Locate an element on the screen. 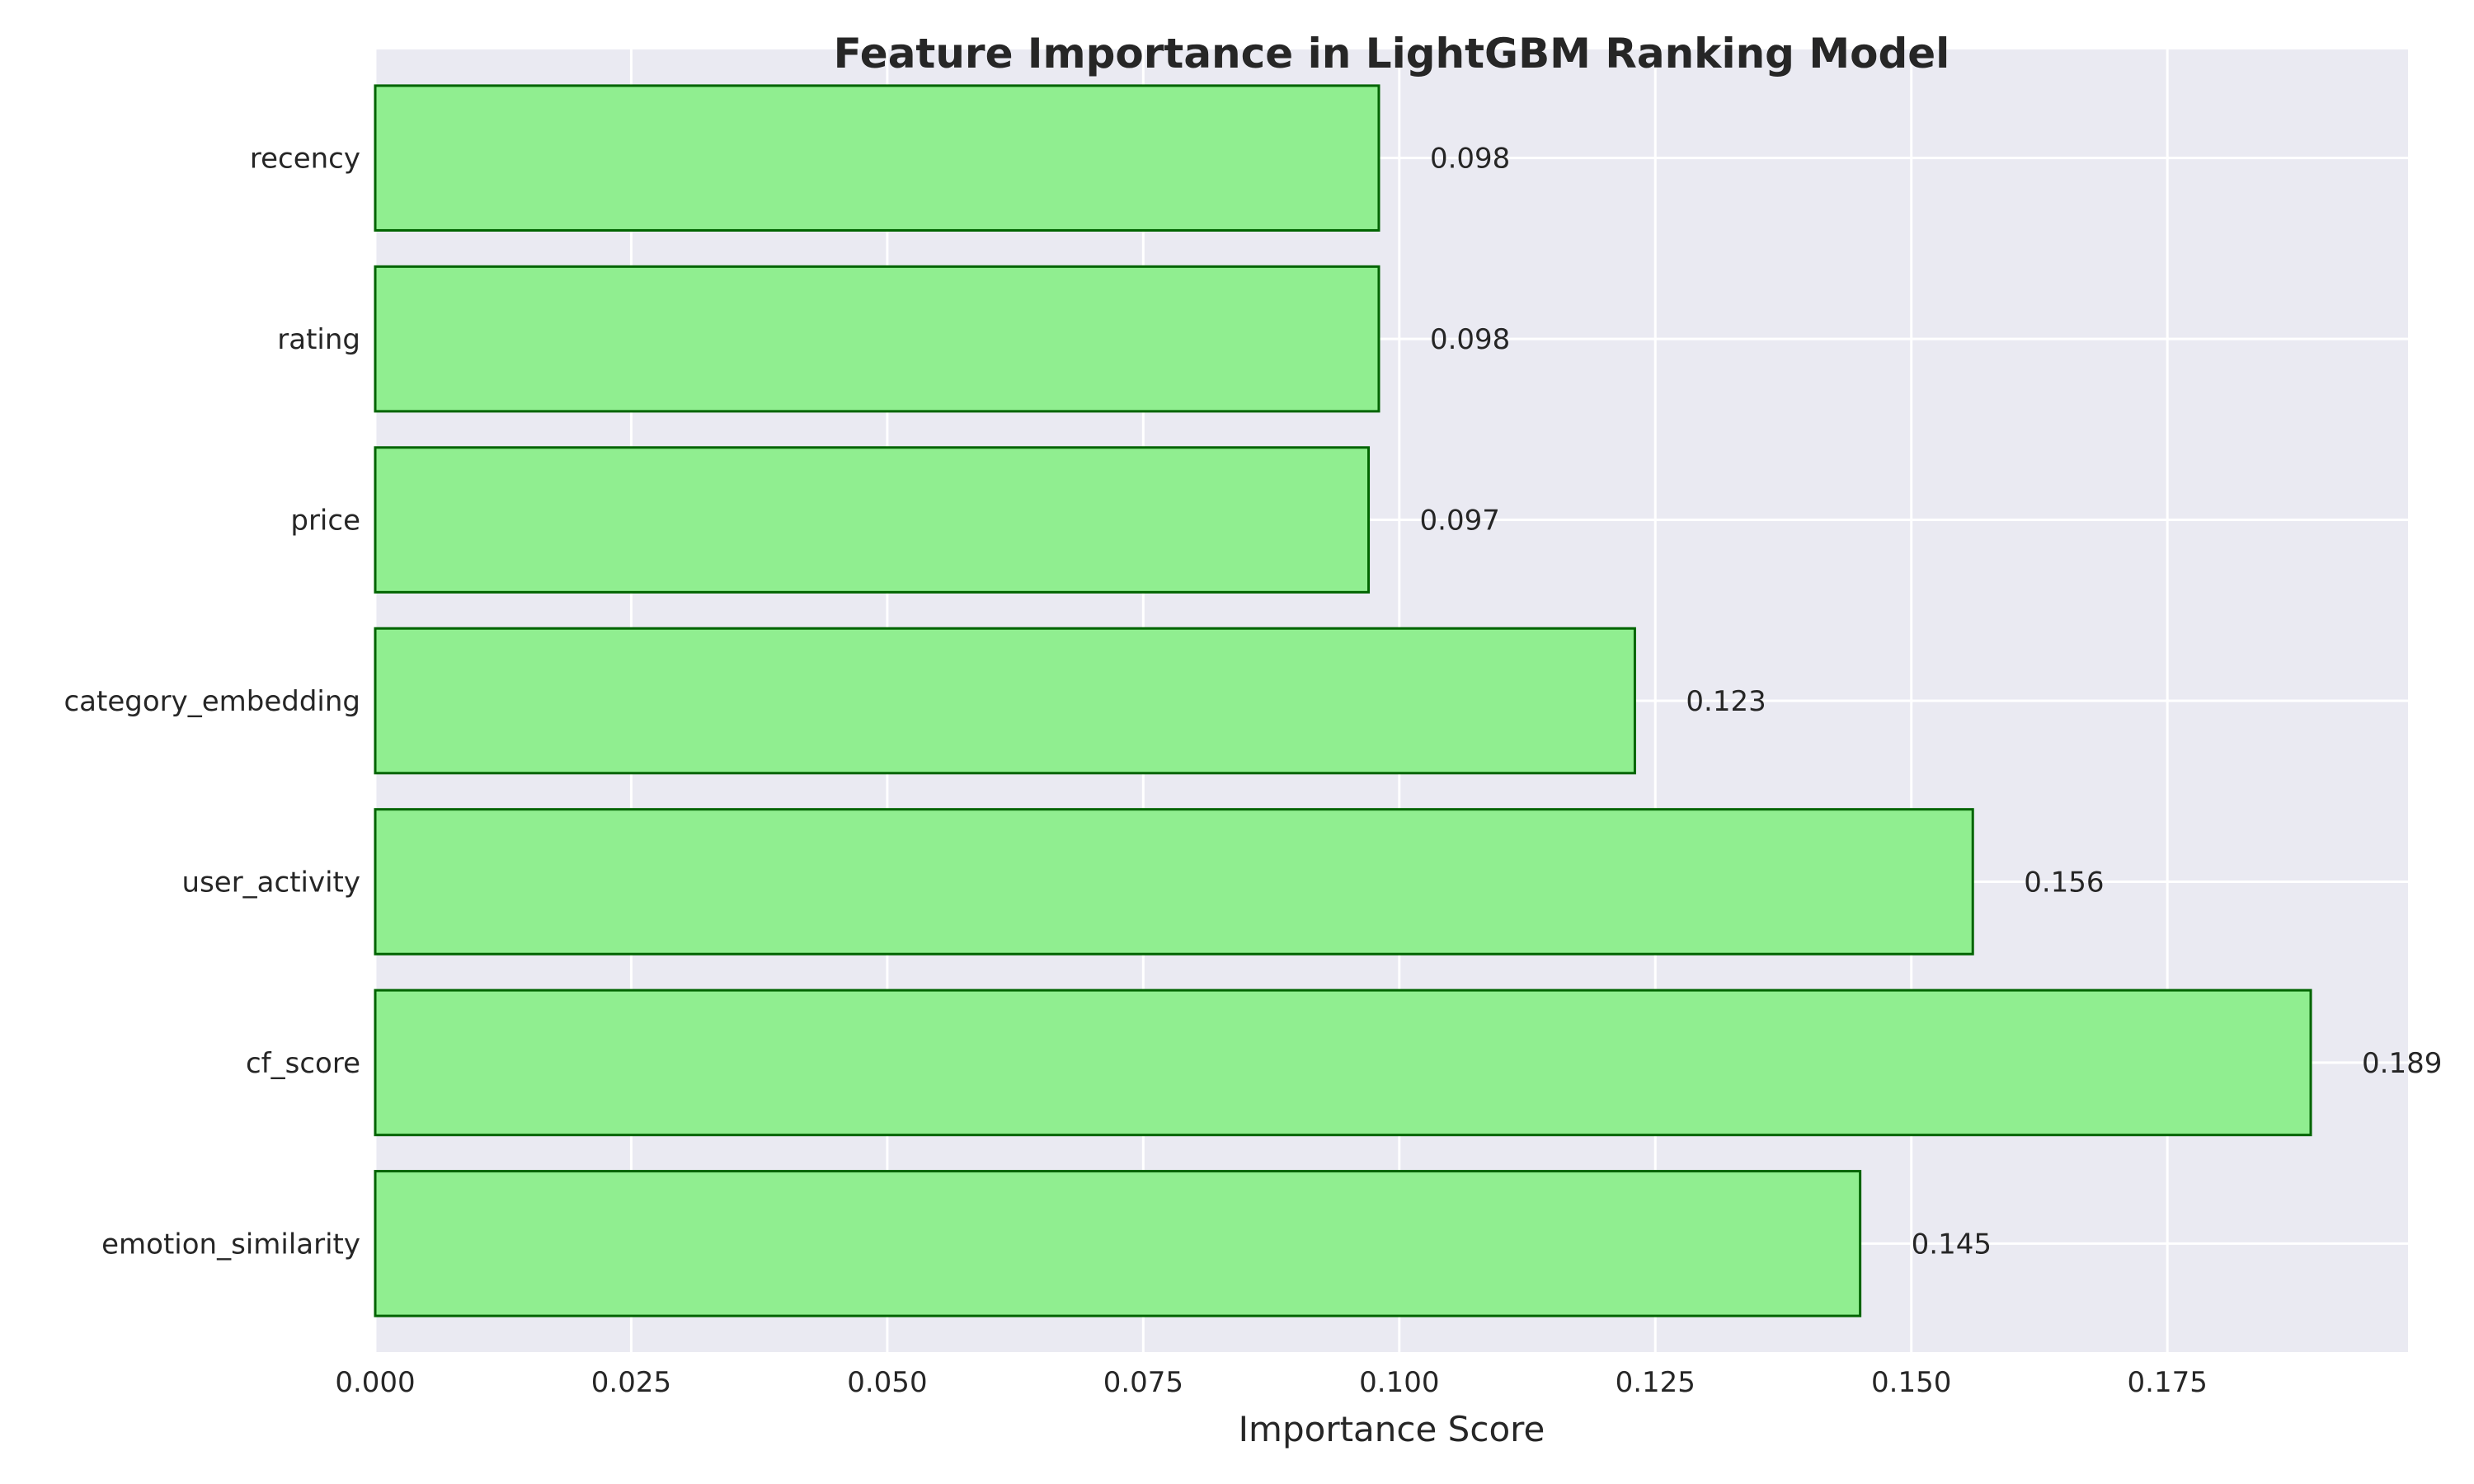  bar-cf-score is located at coordinates (1343, 1063).